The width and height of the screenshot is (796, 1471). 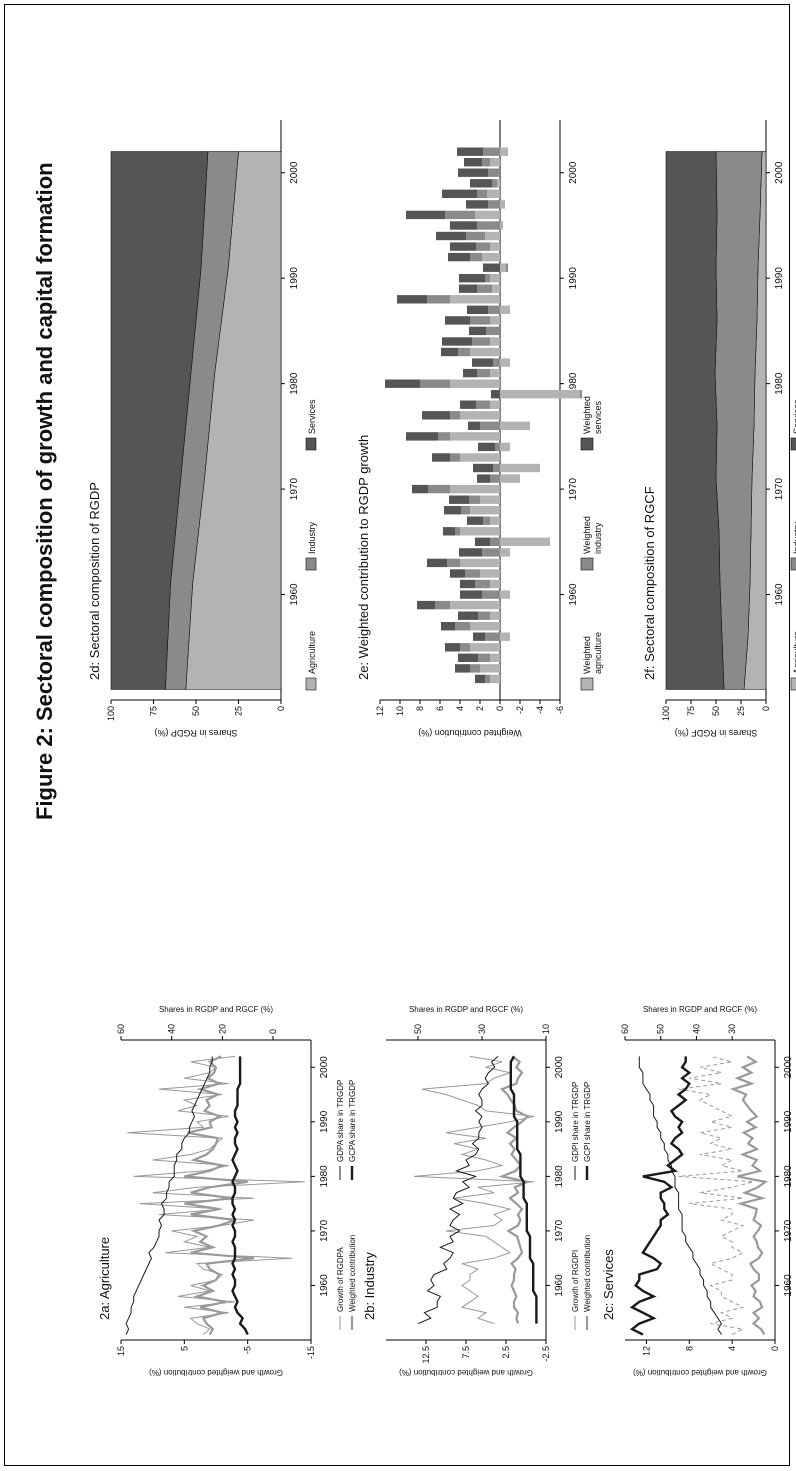 I want to click on y-tick-label: -5, so click(x=248, y=1350).